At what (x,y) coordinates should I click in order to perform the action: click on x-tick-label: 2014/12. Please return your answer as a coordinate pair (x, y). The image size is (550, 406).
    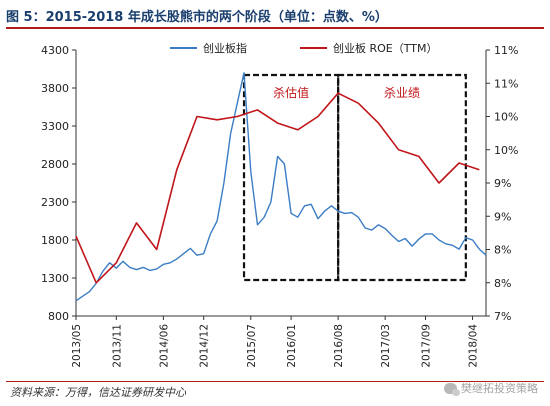
    Looking at the image, I should click on (205, 346).